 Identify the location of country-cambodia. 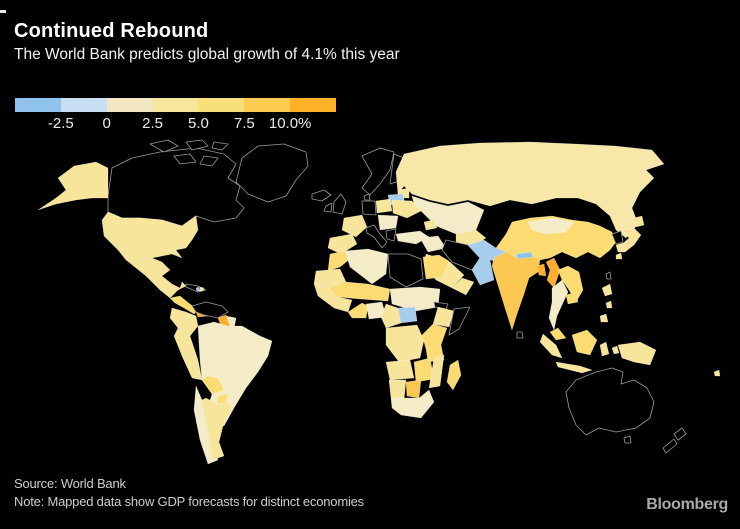
(572, 298).